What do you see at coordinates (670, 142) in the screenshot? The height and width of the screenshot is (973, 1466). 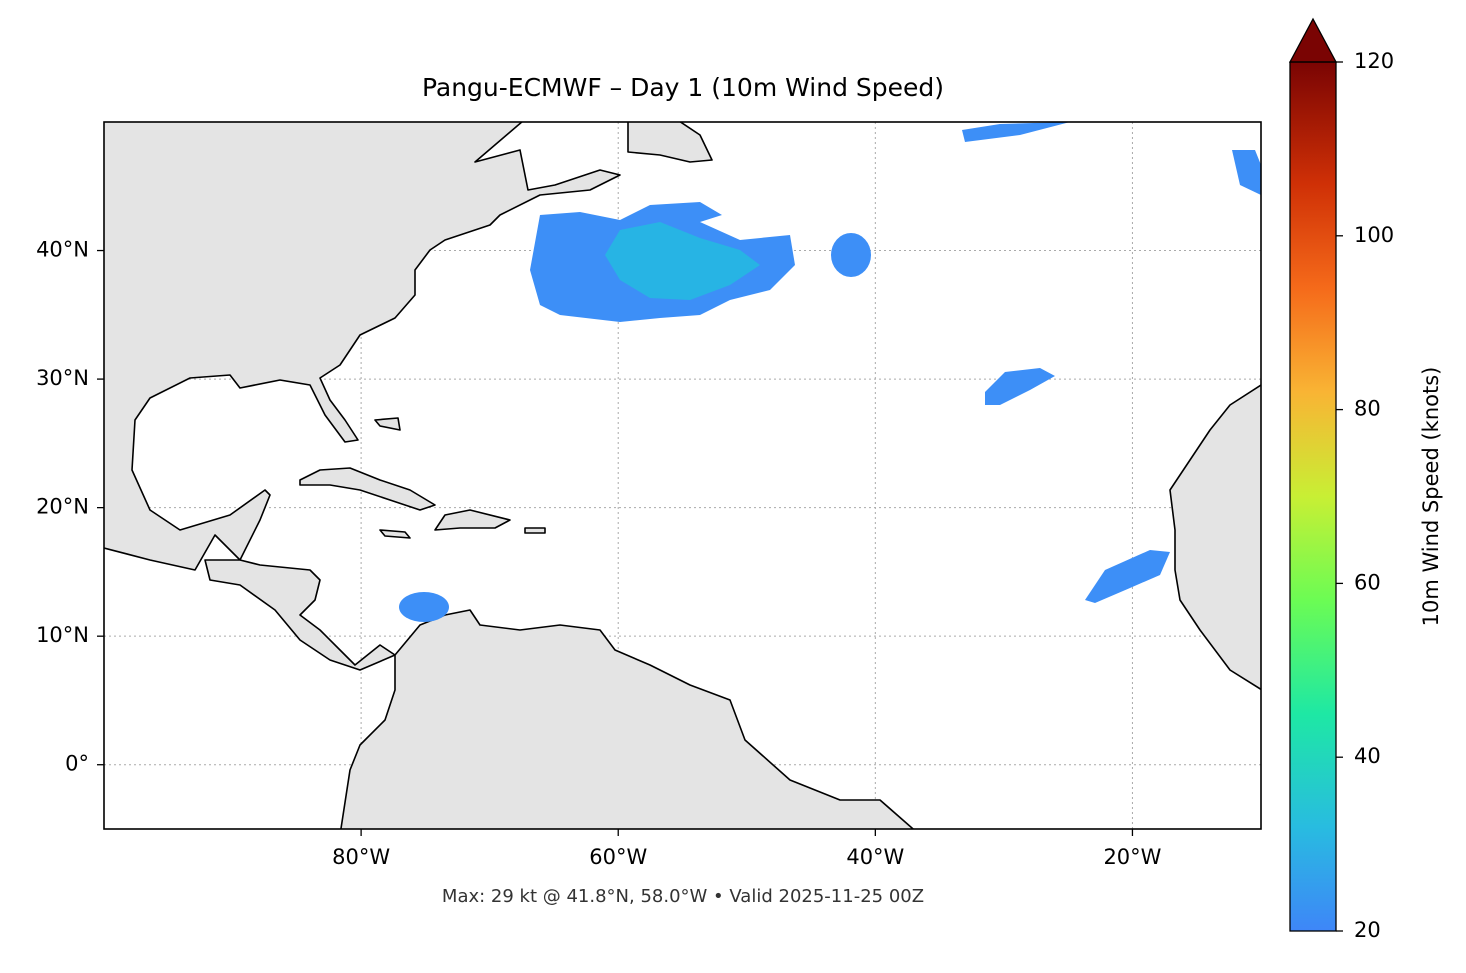 I see `greenland-tip` at bounding box center [670, 142].